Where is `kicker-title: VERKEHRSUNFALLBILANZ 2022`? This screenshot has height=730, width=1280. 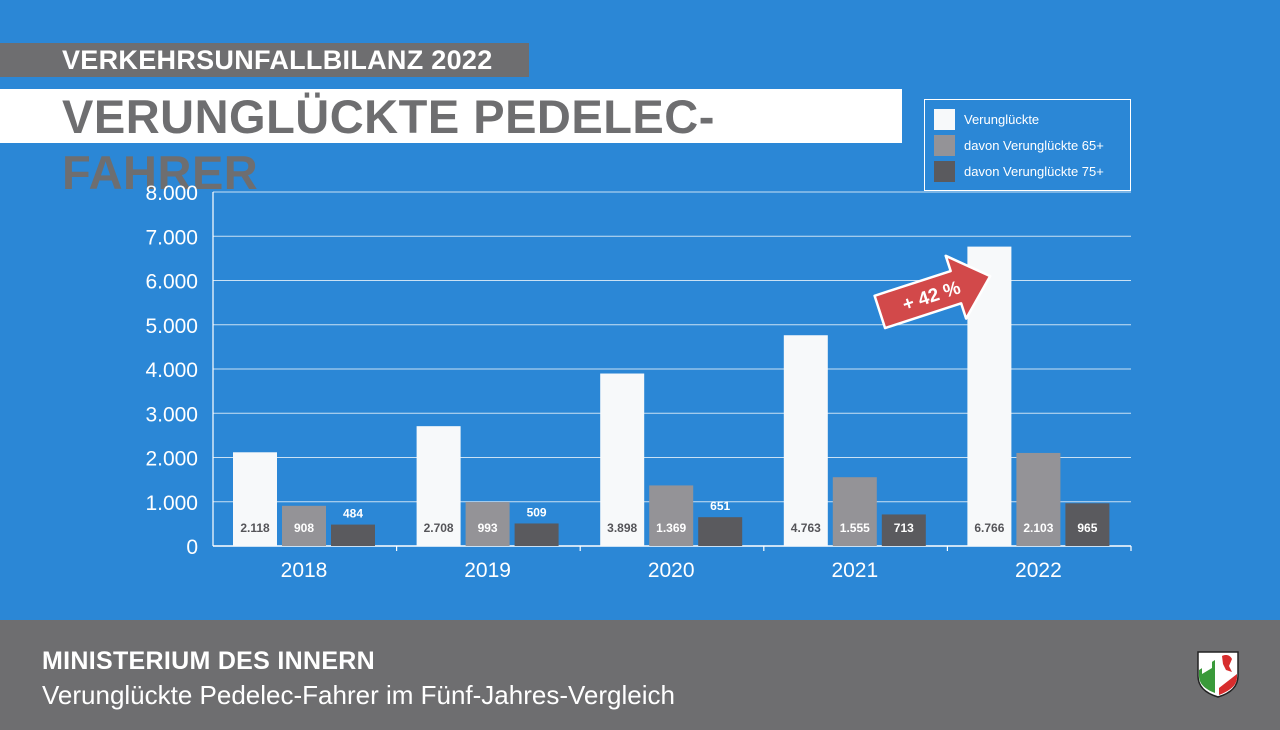
kicker-title: VERKEHRSUNFALLBILANZ 2022 is located at coordinates (264, 60).